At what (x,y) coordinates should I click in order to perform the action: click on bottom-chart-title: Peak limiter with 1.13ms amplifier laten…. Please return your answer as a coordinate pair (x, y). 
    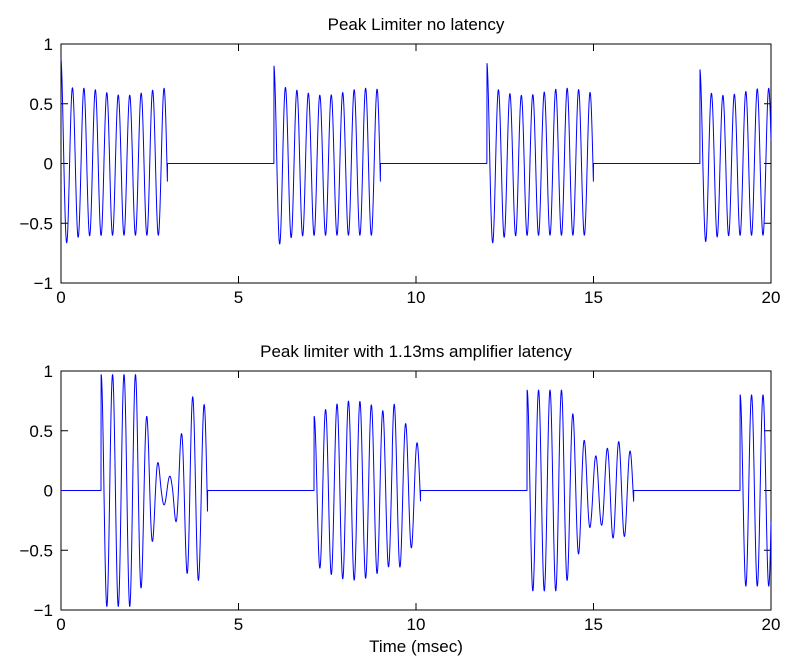
    Looking at the image, I should click on (416, 351).